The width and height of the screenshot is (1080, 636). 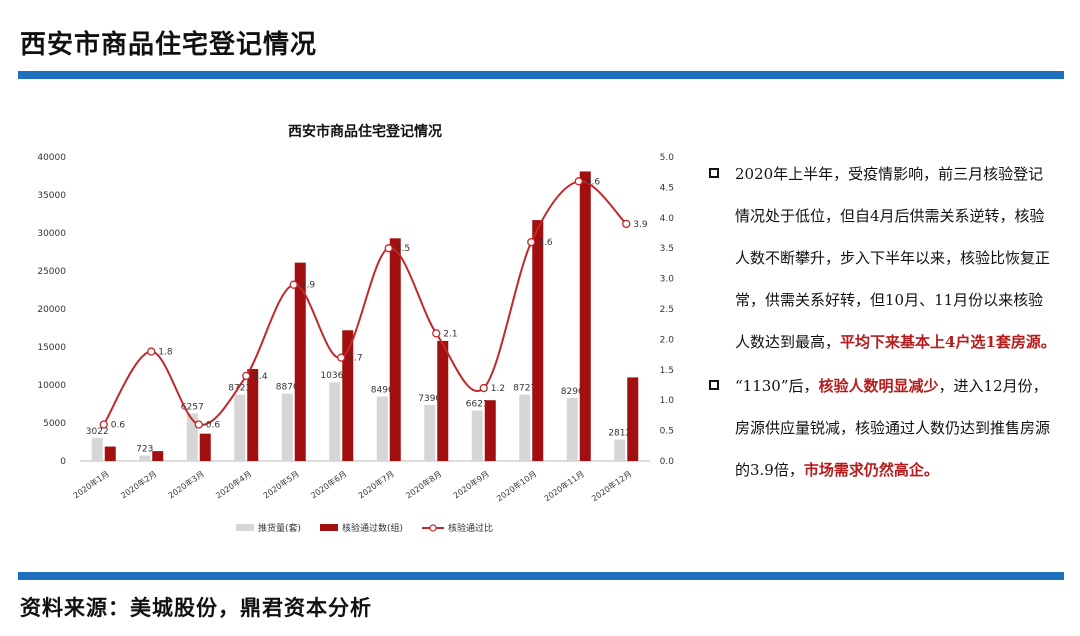 What do you see at coordinates (433, 528) in the screenshot?
I see `legend-marker-ratio` at bounding box center [433, 528].